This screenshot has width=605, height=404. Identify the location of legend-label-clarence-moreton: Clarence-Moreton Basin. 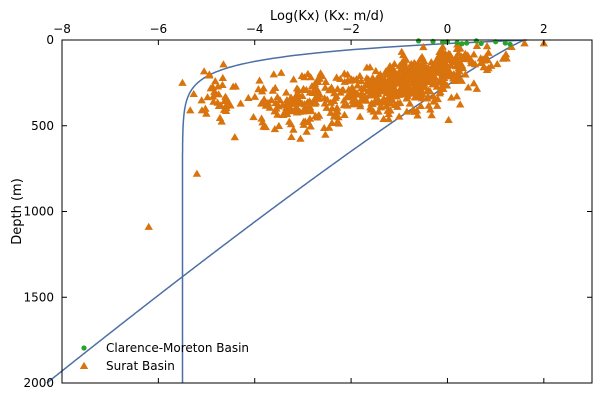
(177, 348).